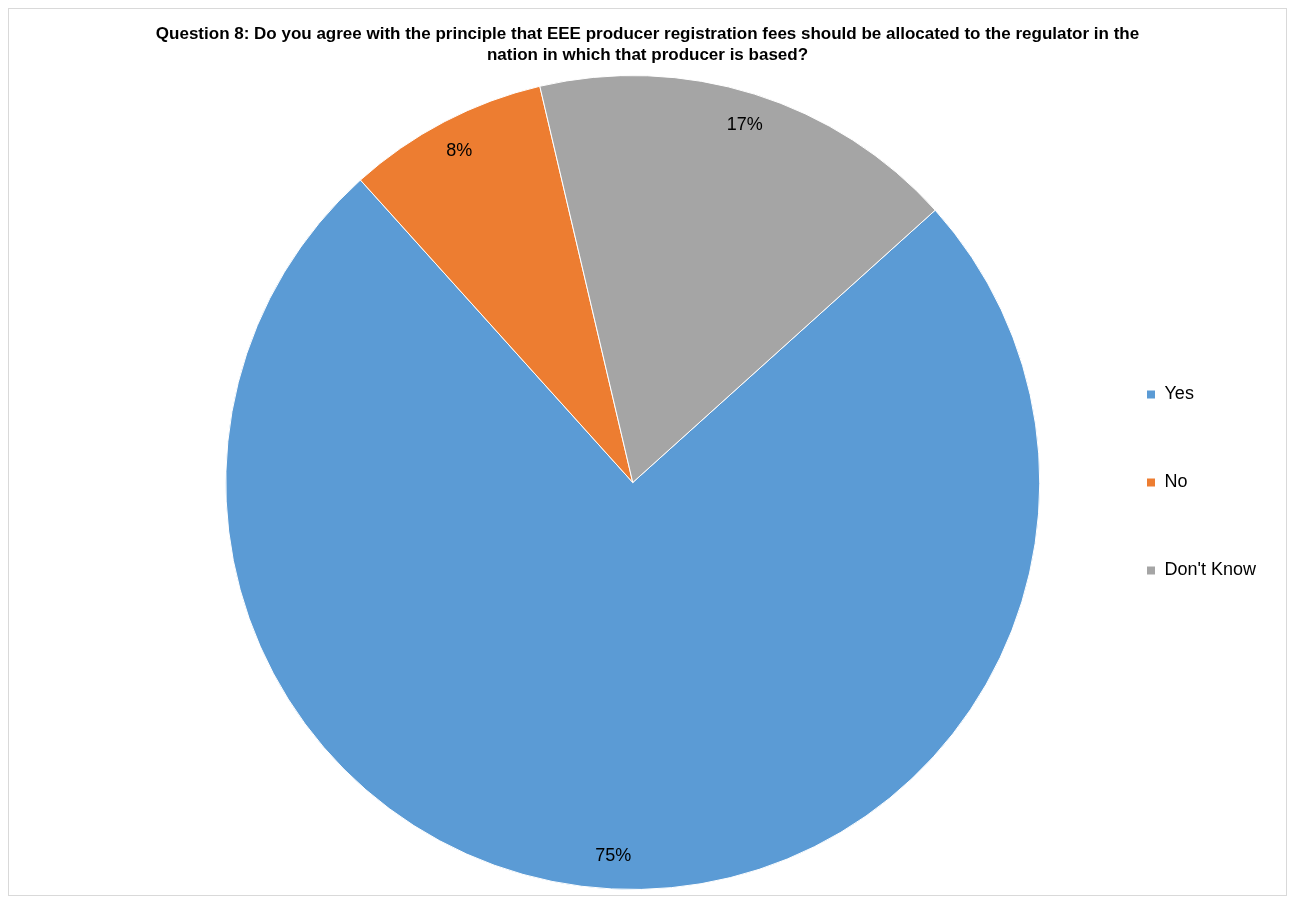 This screenshot has width=1295, height=912. What do you see at coordinates (1210, 569) in the screenshot?
I see `legend-label: Don't Know` at bounding box center [1210, 569].